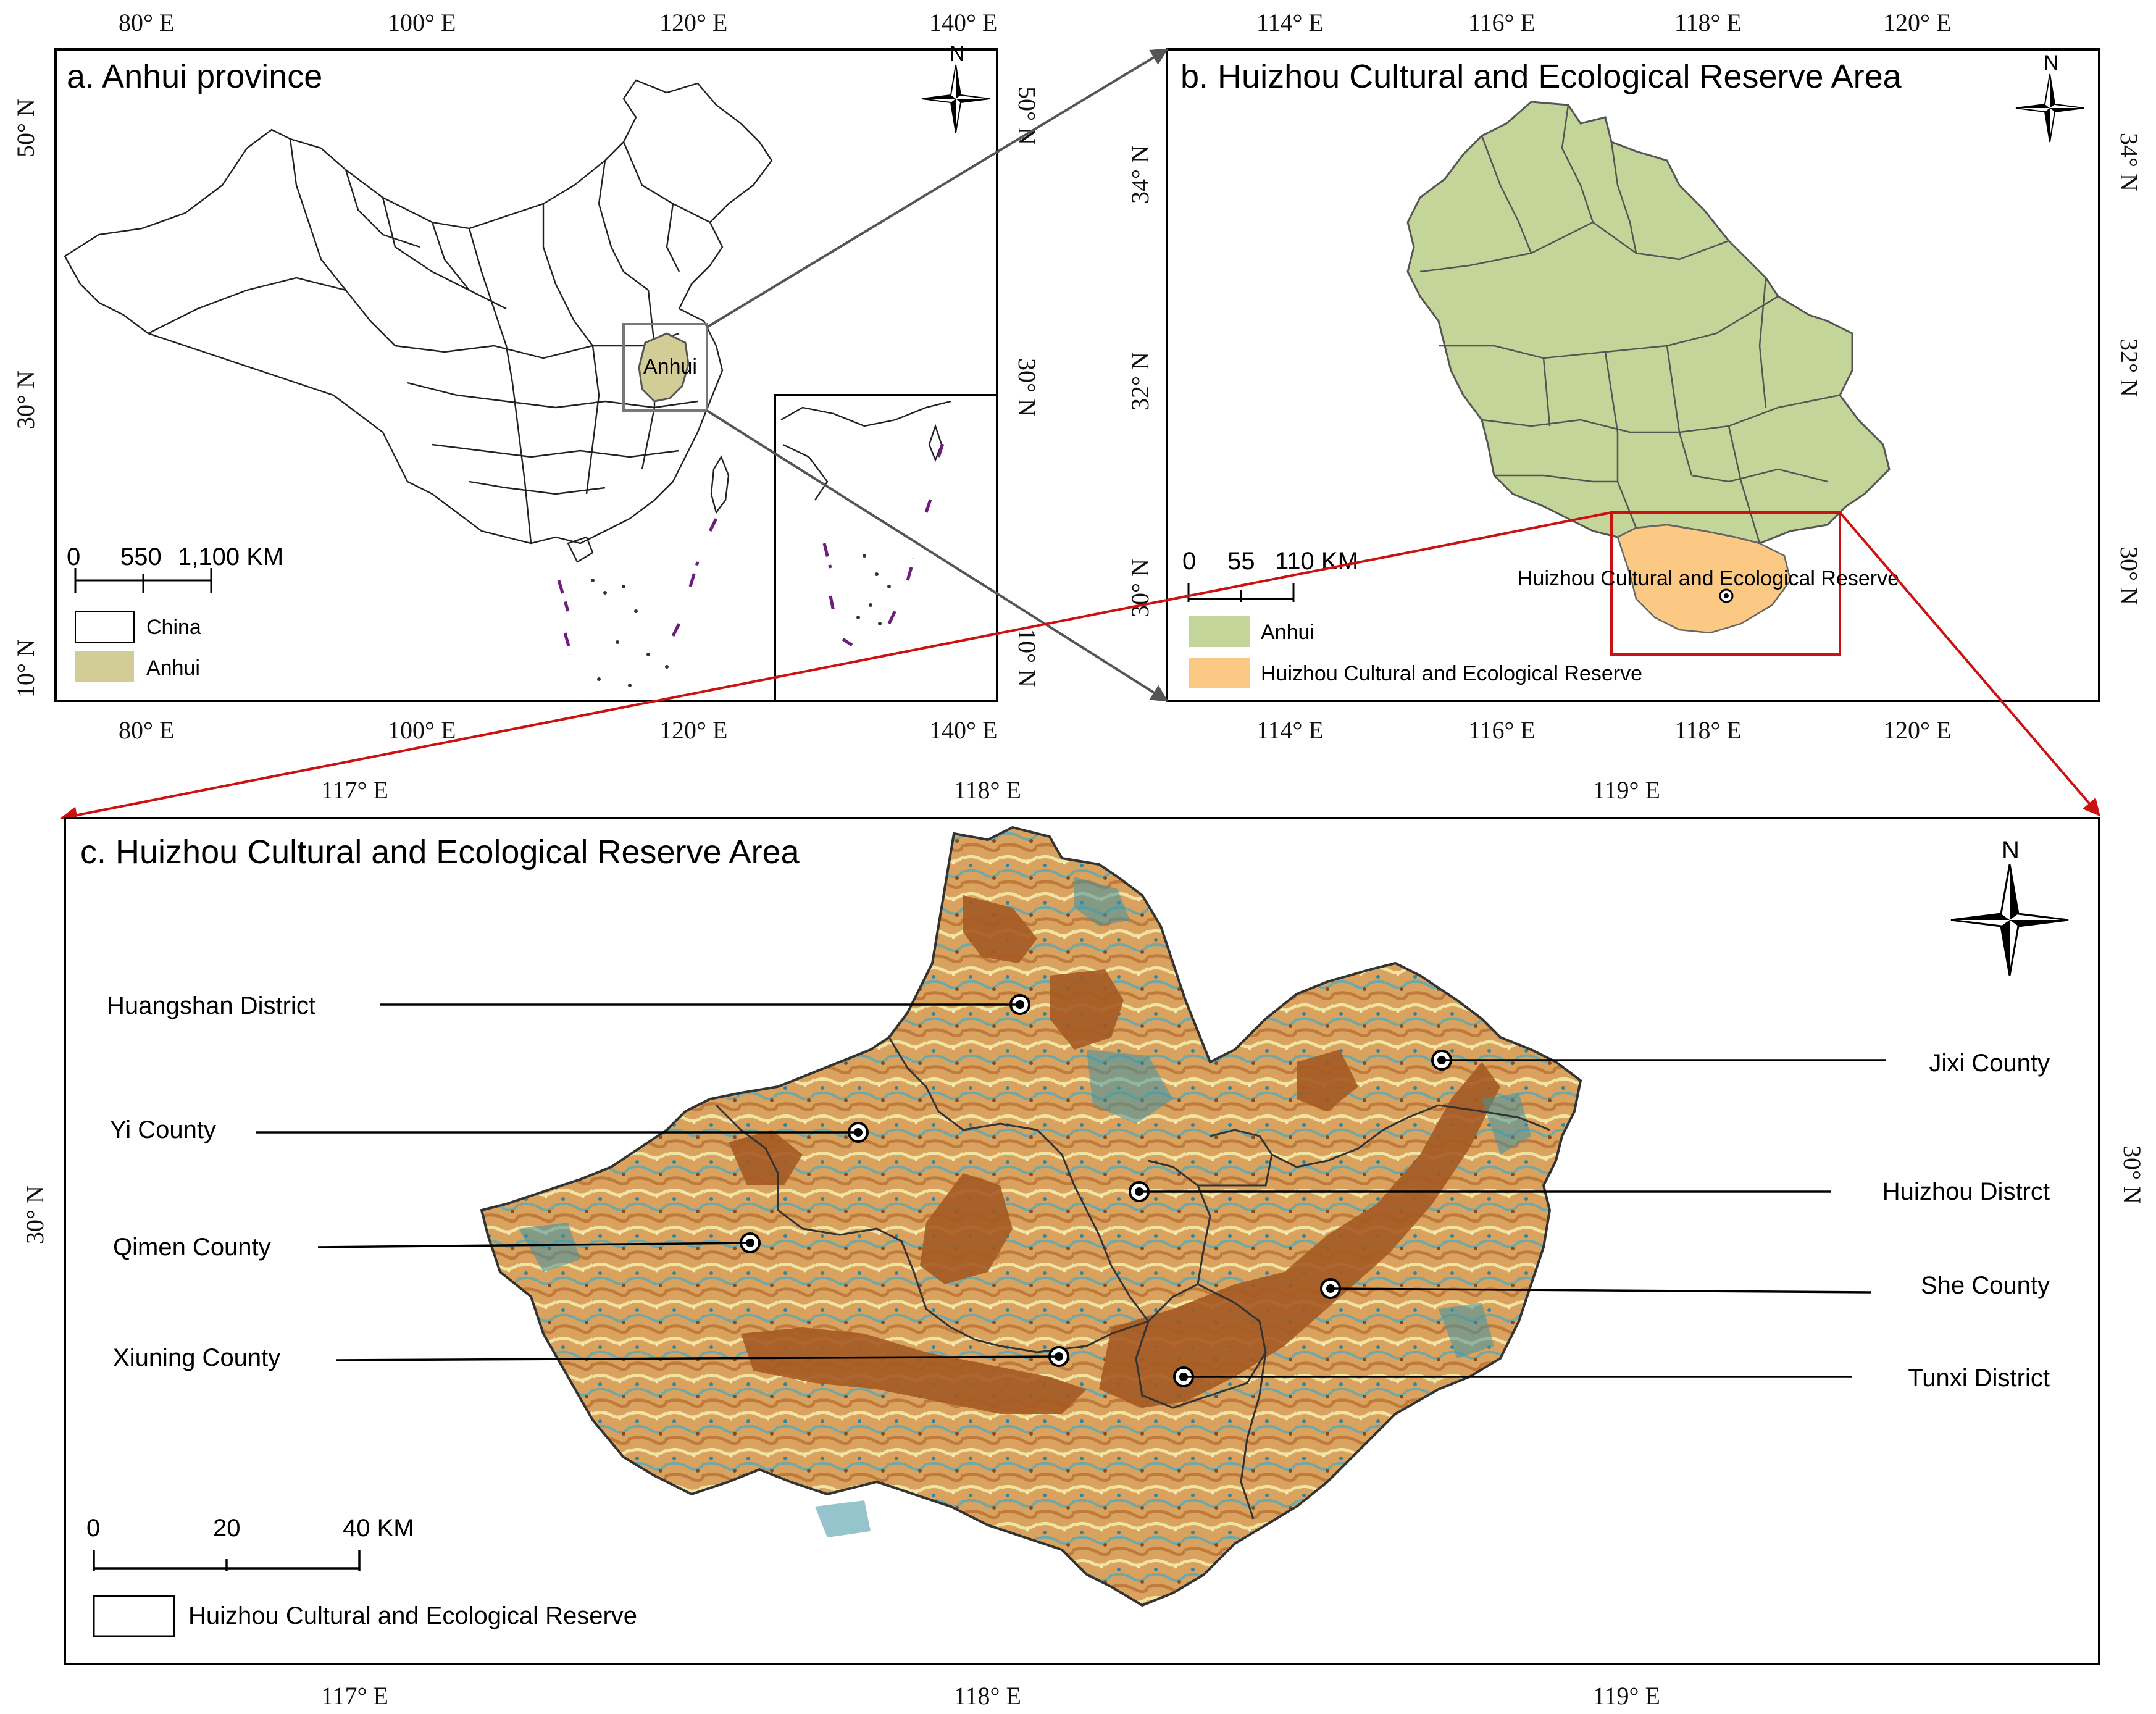  I want to click on scale-label: 20, so click(227, 1529).